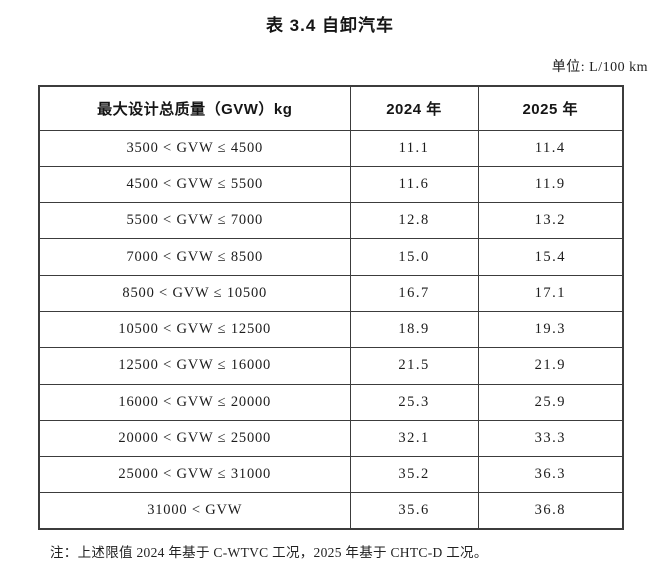 The height and width of the screenshot is (582, 660). I want to click on table-row: 16000 < GVW ≤ 20000 25.3 25.9, so click(331, 402).